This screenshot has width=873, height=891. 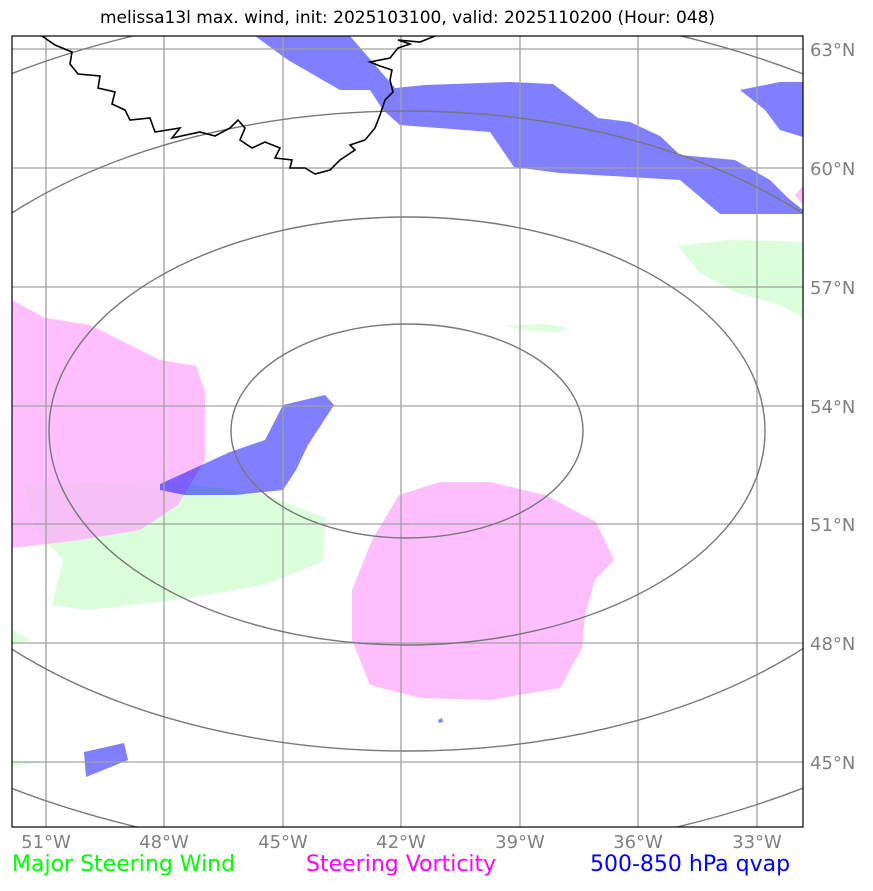 I want to click on lon-label: 36°W, so click(x=638, y=842).